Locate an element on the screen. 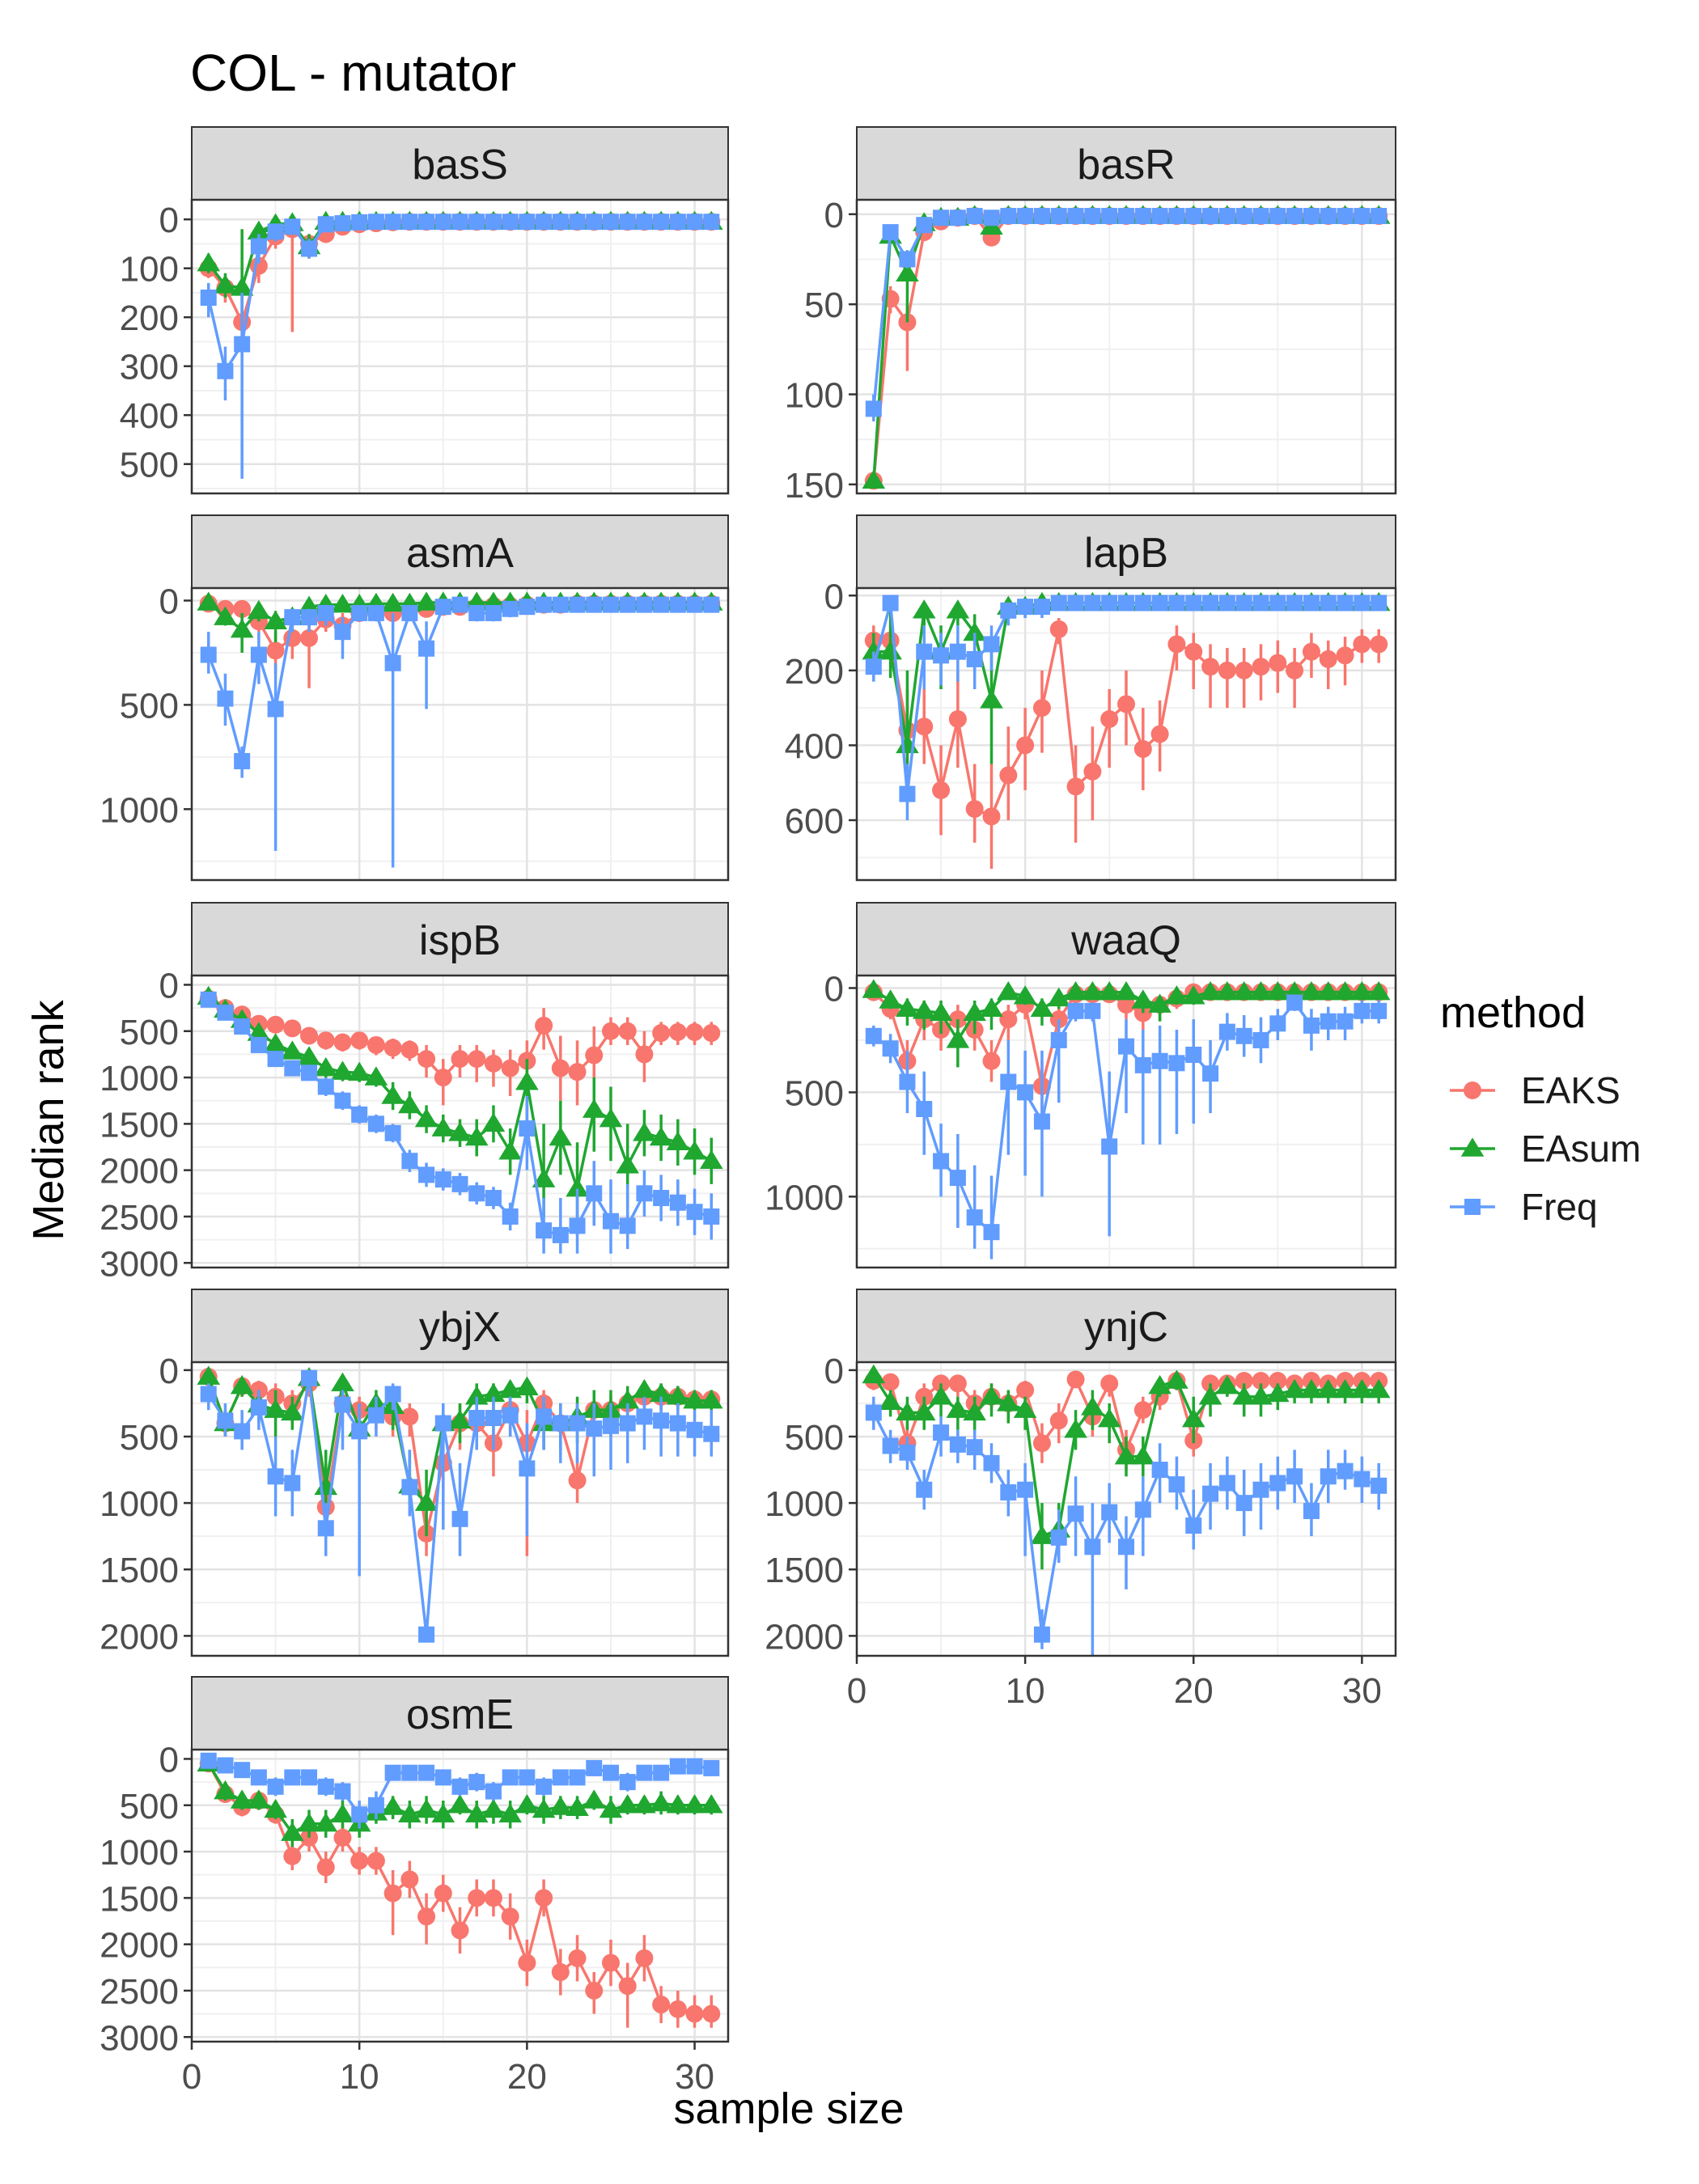 This screenshot has width=1699, height=2184. x-tick-label: 30 is located at coordinates (1362, 1691).